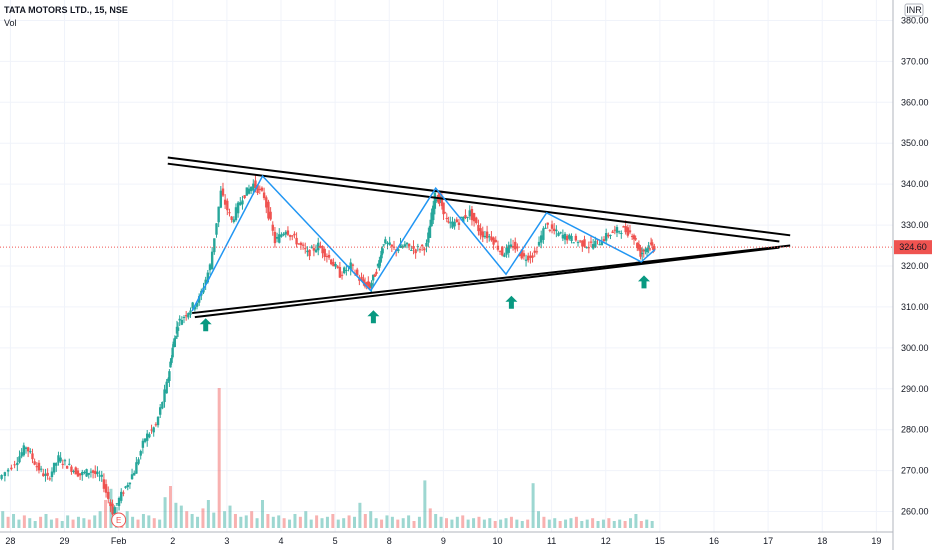 The image size is (932, 550). What do you see at coordinates (915, 512) in the screenshot?
I see `y-tick-label: 260.00` at bounding box center [915, 512].